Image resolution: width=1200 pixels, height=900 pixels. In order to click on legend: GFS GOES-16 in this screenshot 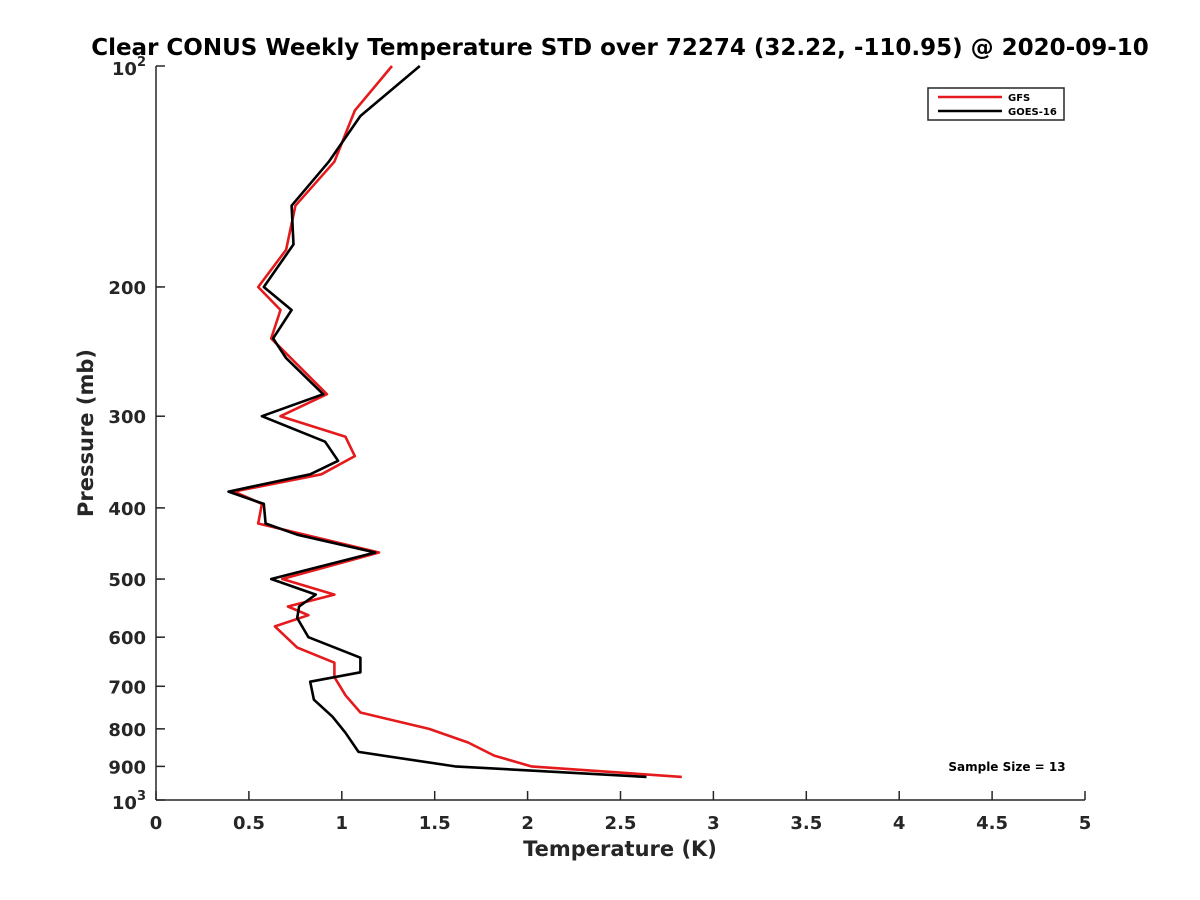, I will do `click(996, 104)`.